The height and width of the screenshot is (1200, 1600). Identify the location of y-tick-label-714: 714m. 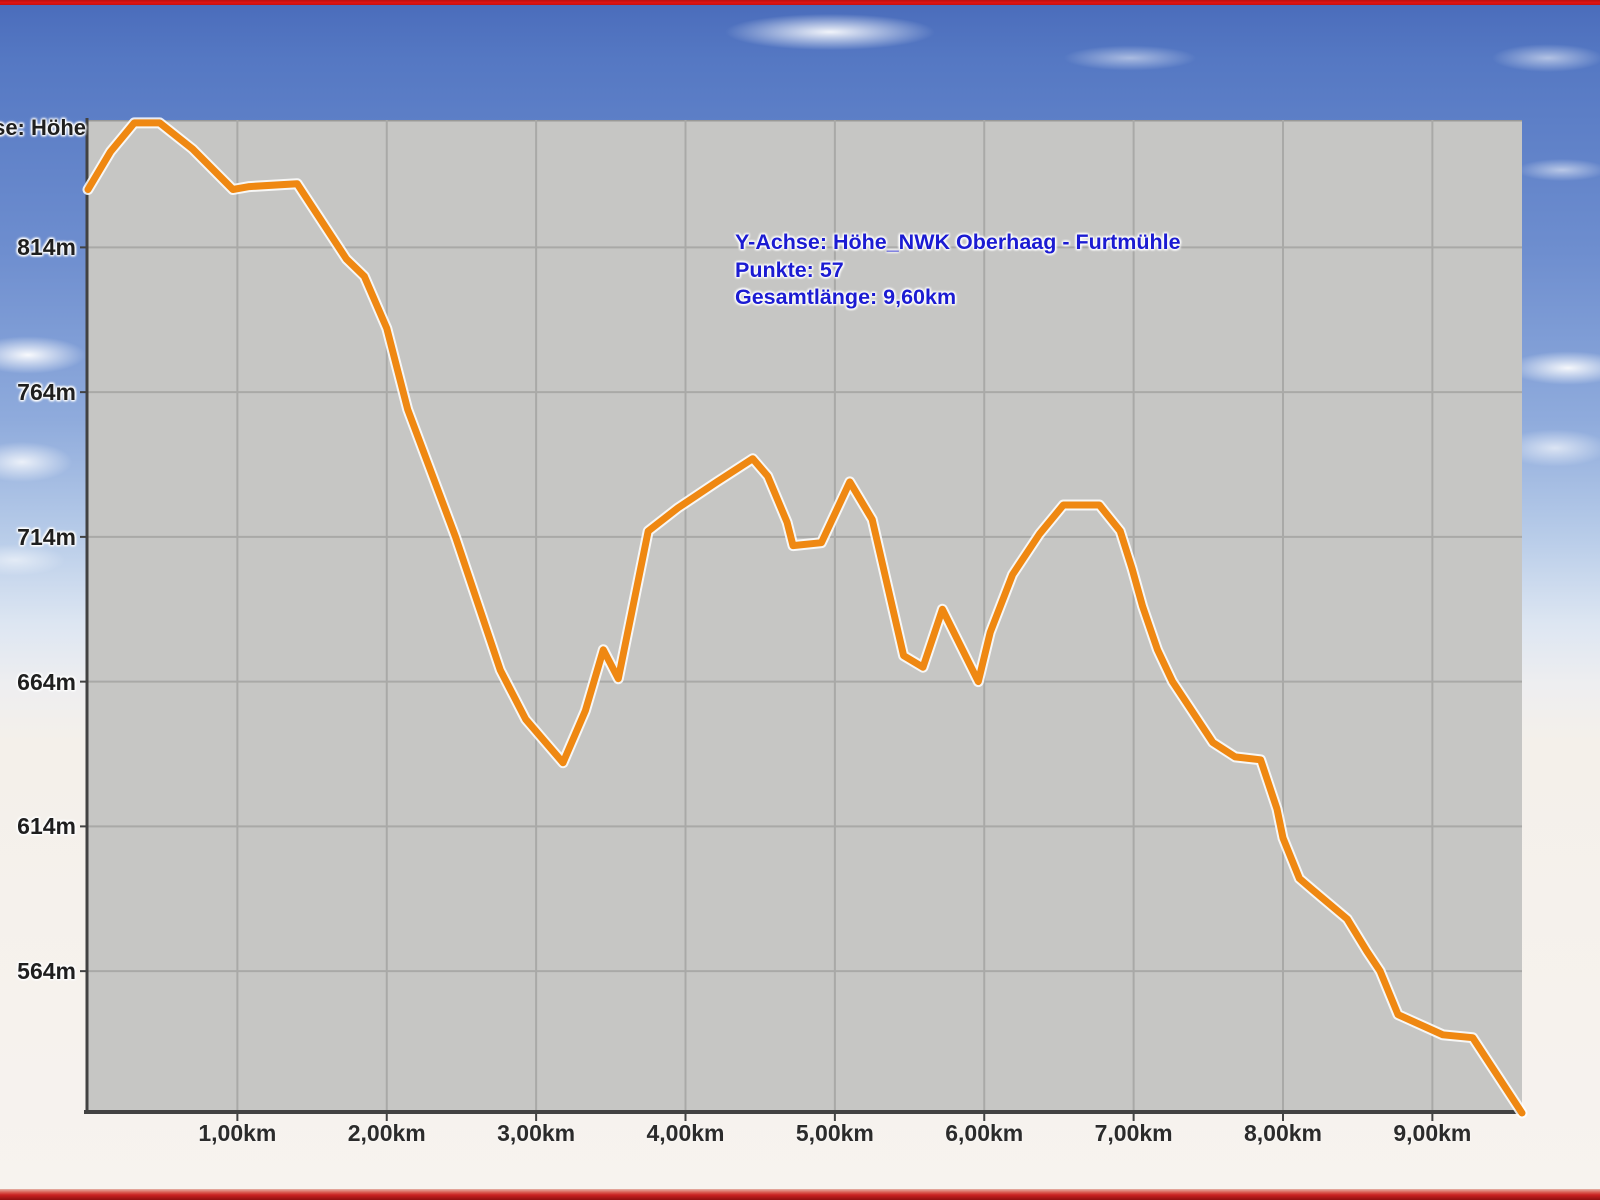
(46, 536).